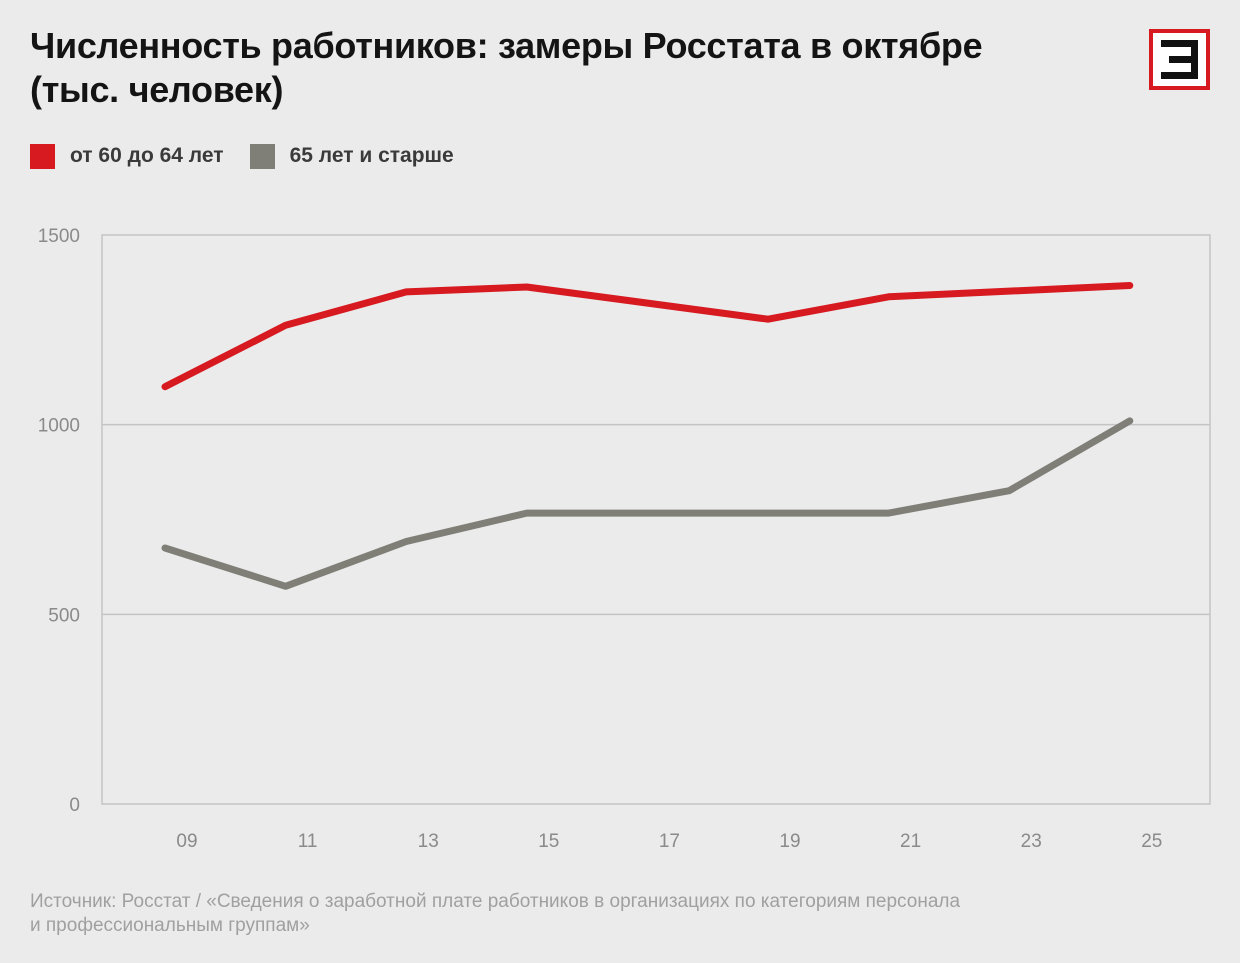 This screenshot has width=1240, height=963. Describe the element at coordinates (308, 841) in the screenshot. I see `x-tick-label-11: 11` at that location.